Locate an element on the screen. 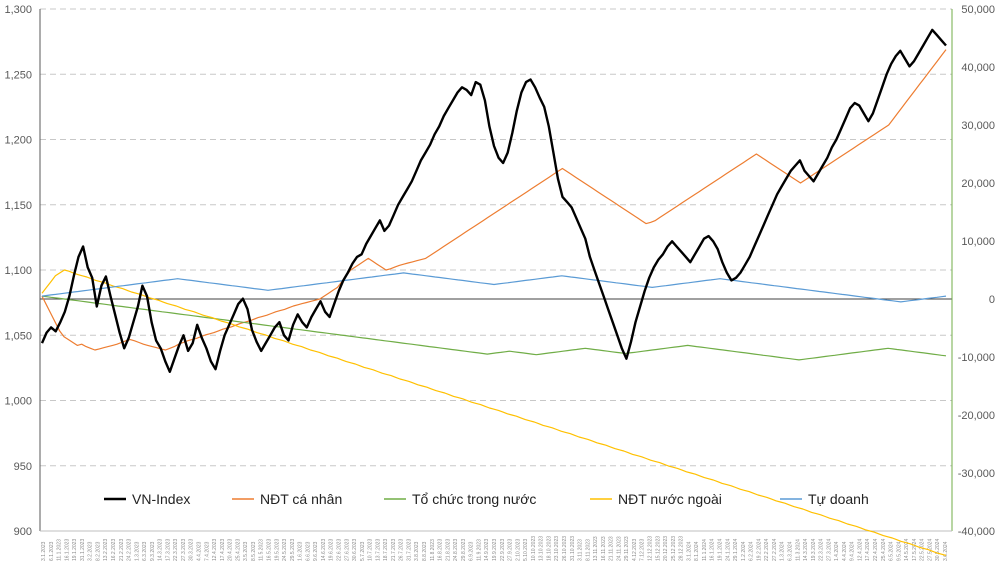 Image resolution: width=999 pixels, height=565 pixels. x-tick-label: 7.4.2023 is located at coordinates (207, 551).